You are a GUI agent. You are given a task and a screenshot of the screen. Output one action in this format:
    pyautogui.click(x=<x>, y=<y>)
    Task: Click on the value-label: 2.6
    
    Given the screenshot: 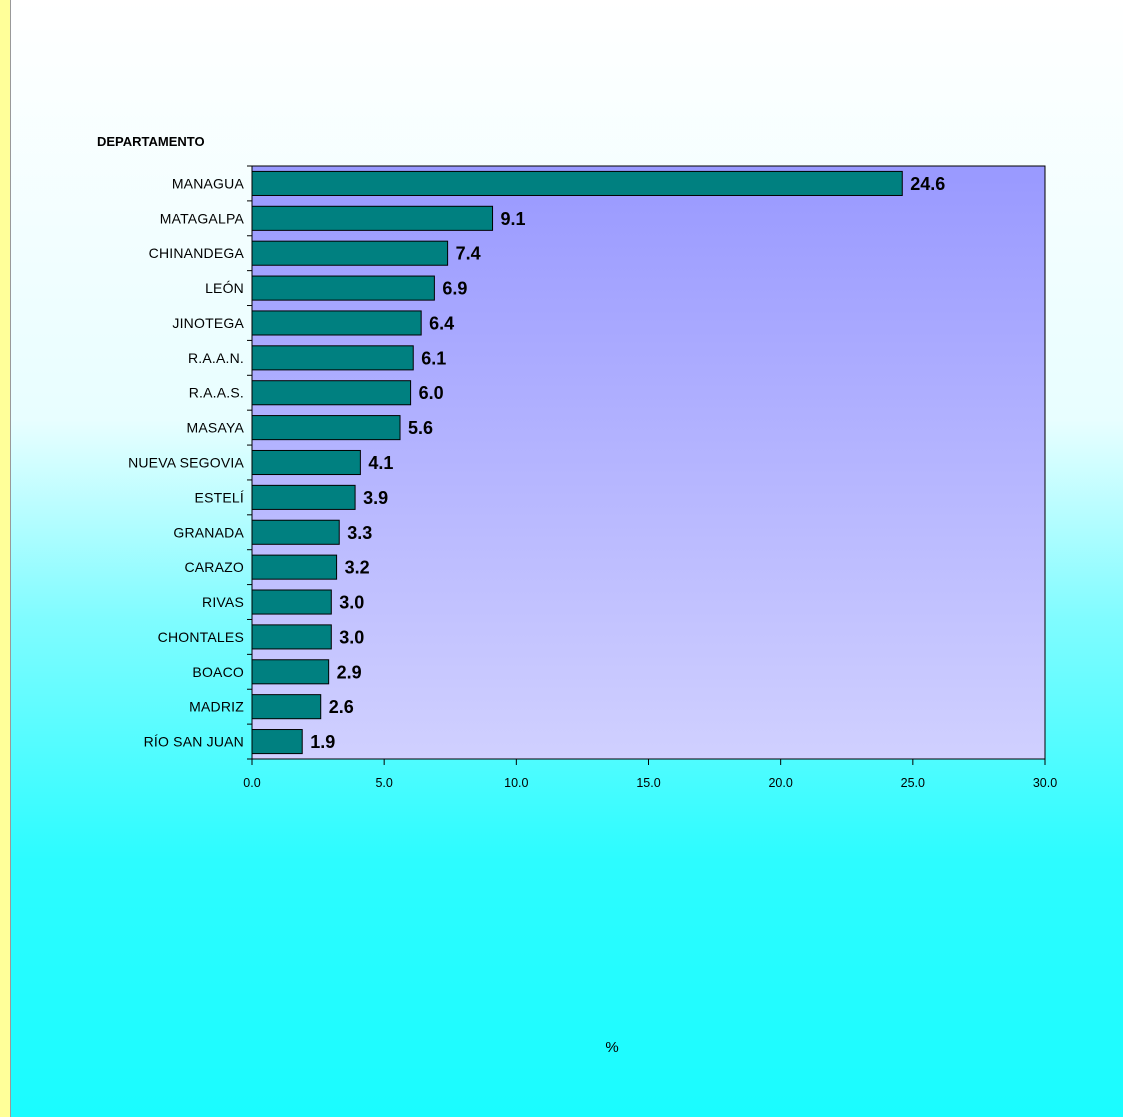 What is the action you would take?
    pyautogui.click(x=341, y=707)
    